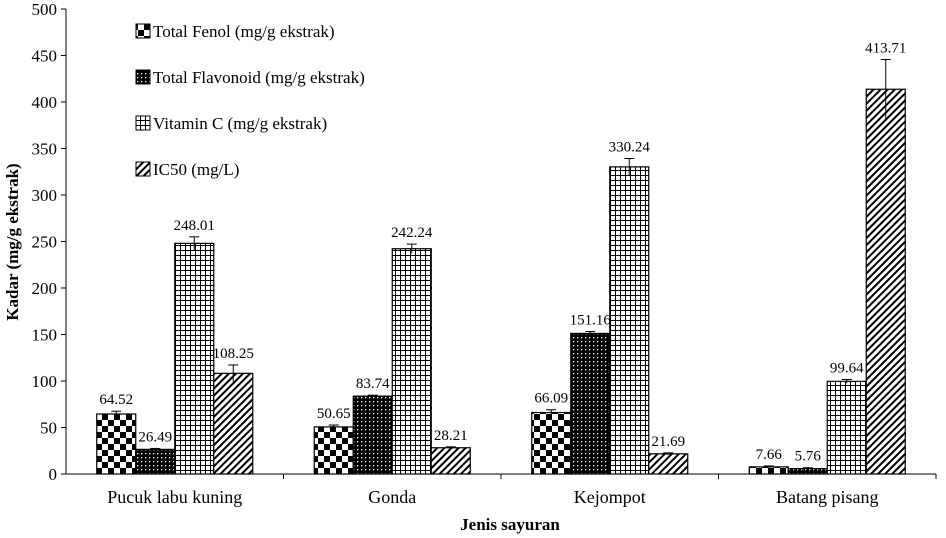 The width and height of the screenshot is (946, 538). I want to click on y-tick-label: 0, so click(53, 474).